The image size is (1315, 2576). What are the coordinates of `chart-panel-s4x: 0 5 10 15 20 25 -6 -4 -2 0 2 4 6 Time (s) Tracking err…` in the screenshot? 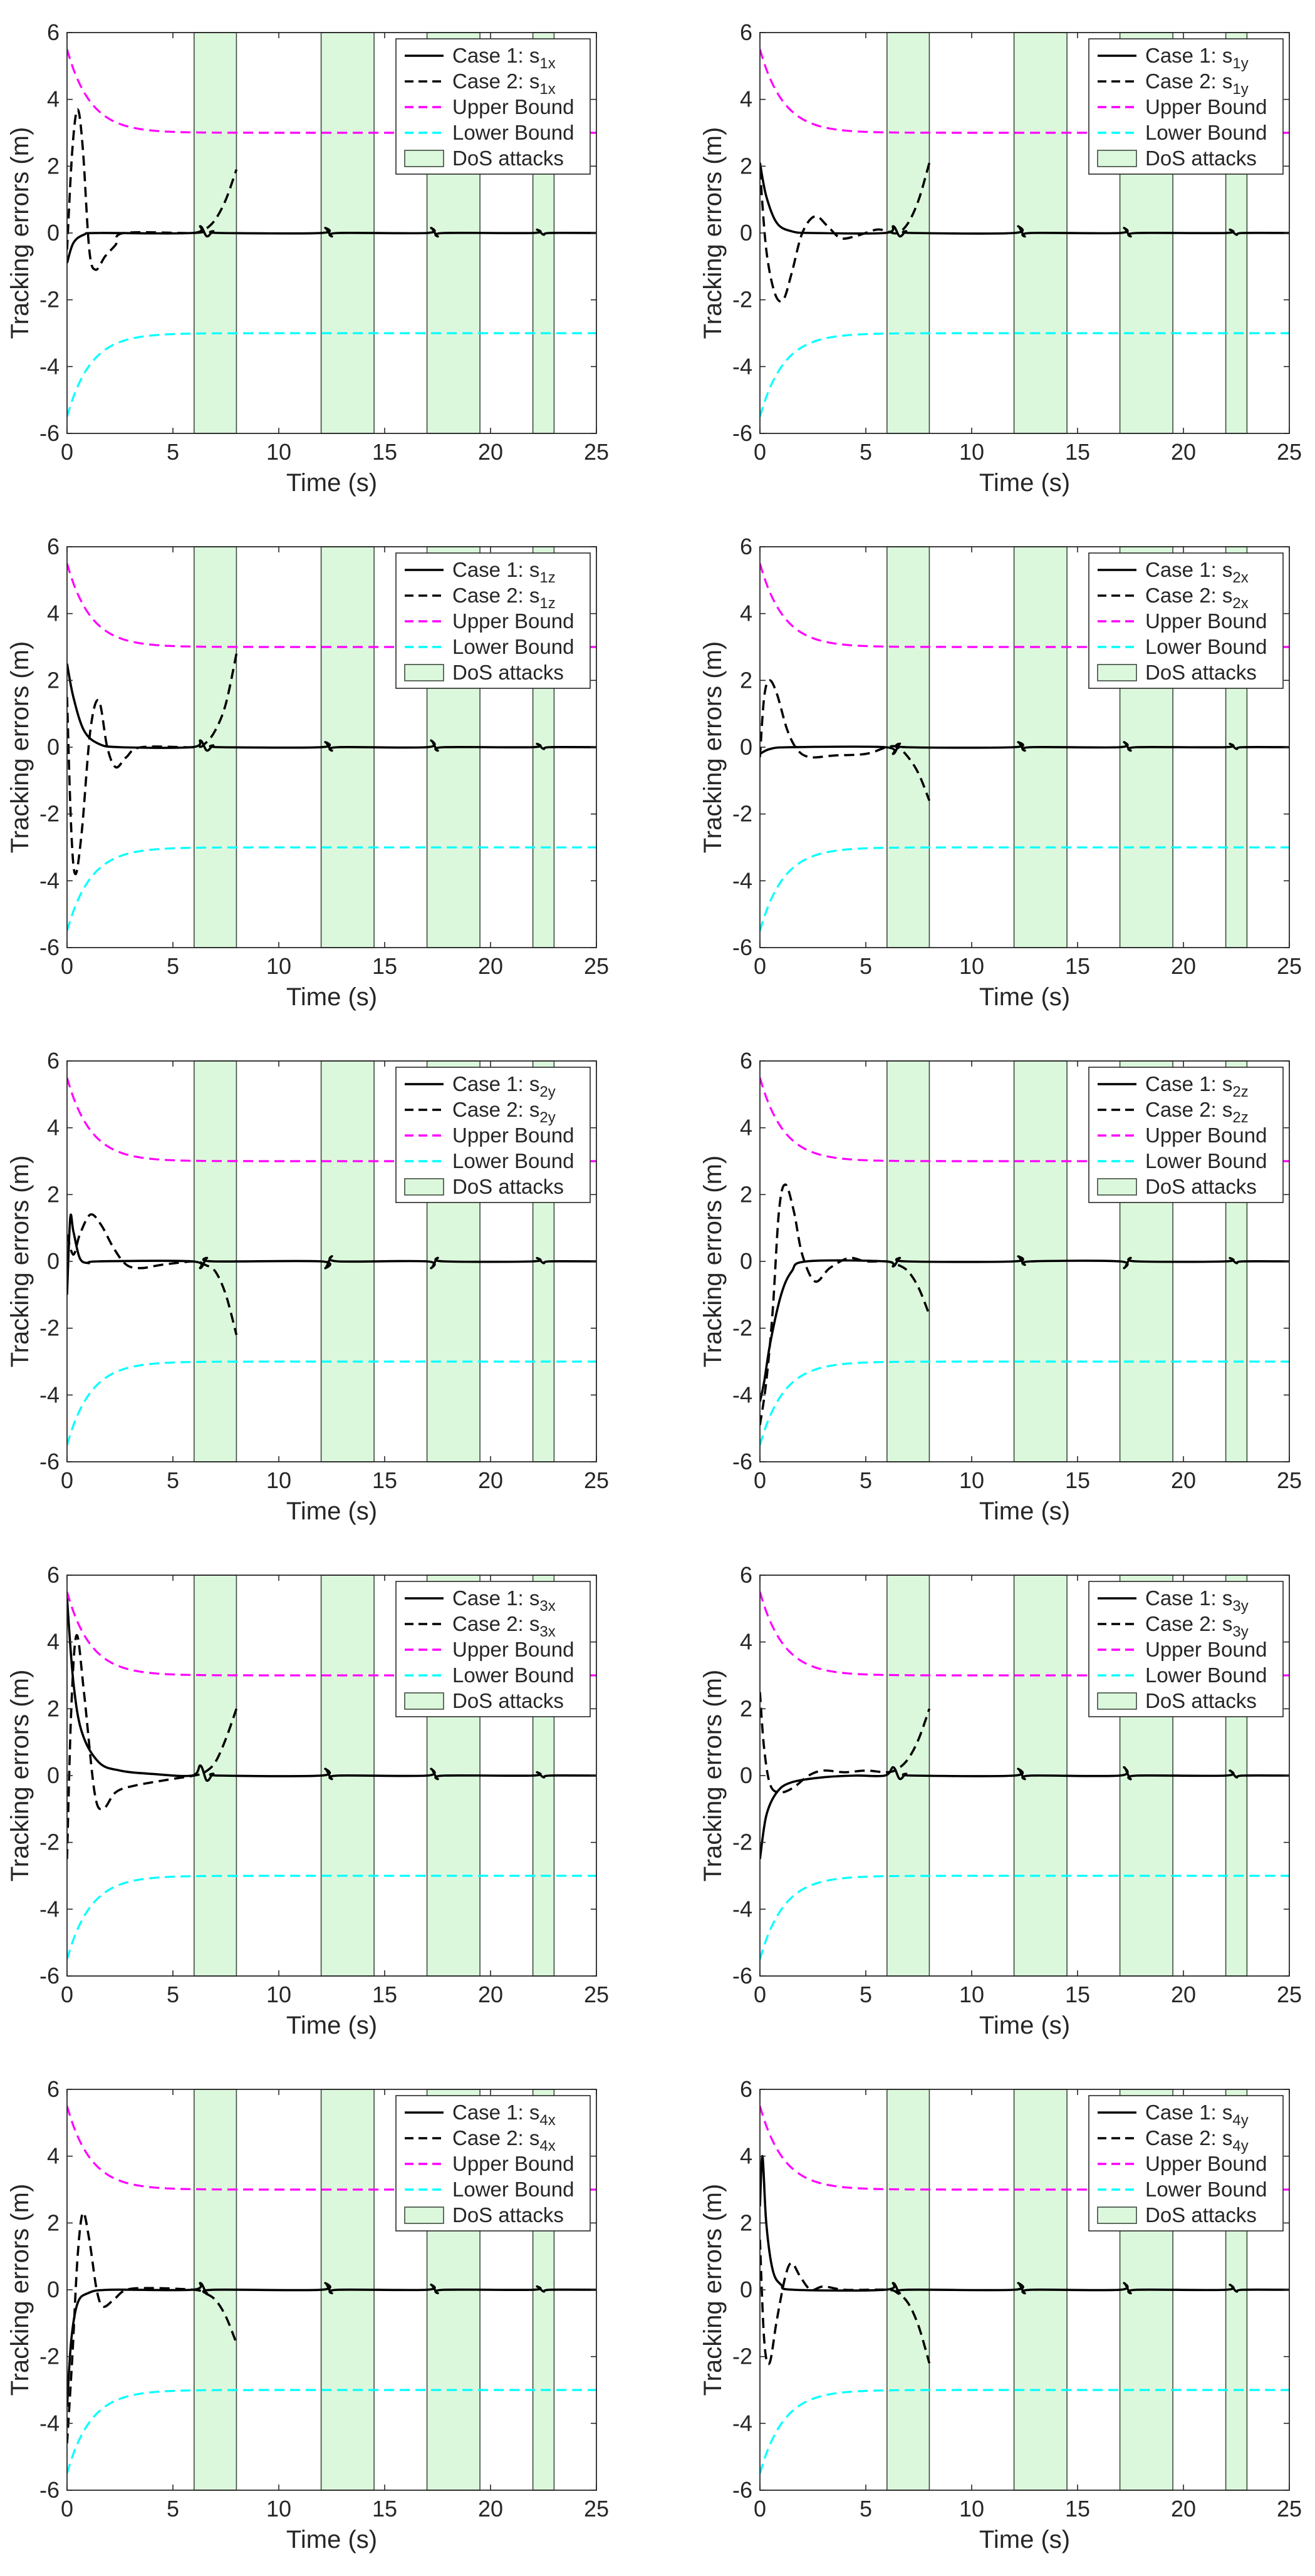 It's located at (307, 2314).